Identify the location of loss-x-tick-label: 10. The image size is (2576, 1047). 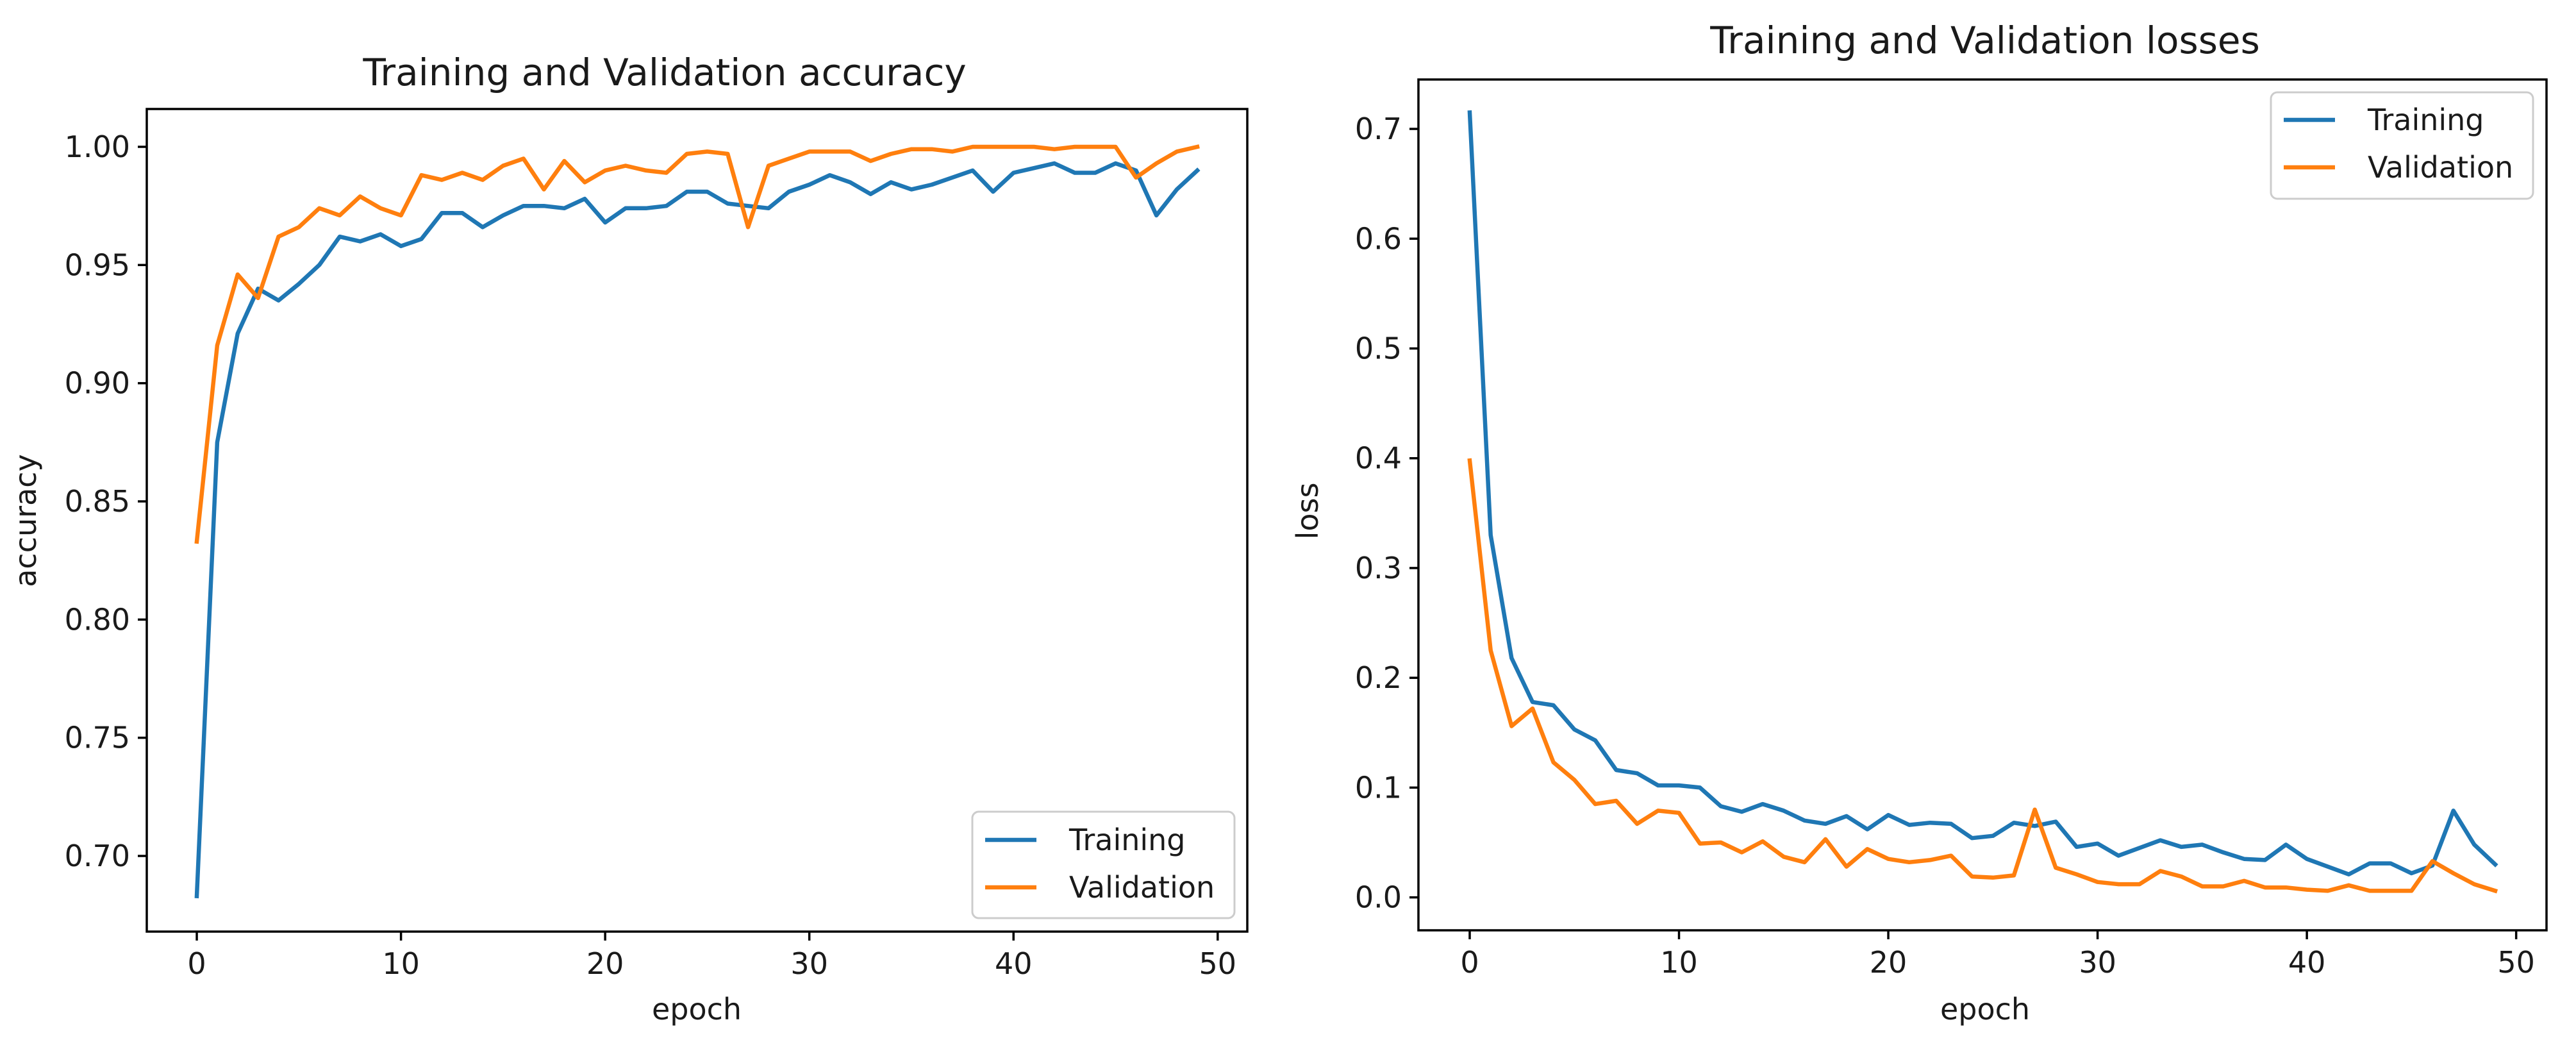
(1679, 962).